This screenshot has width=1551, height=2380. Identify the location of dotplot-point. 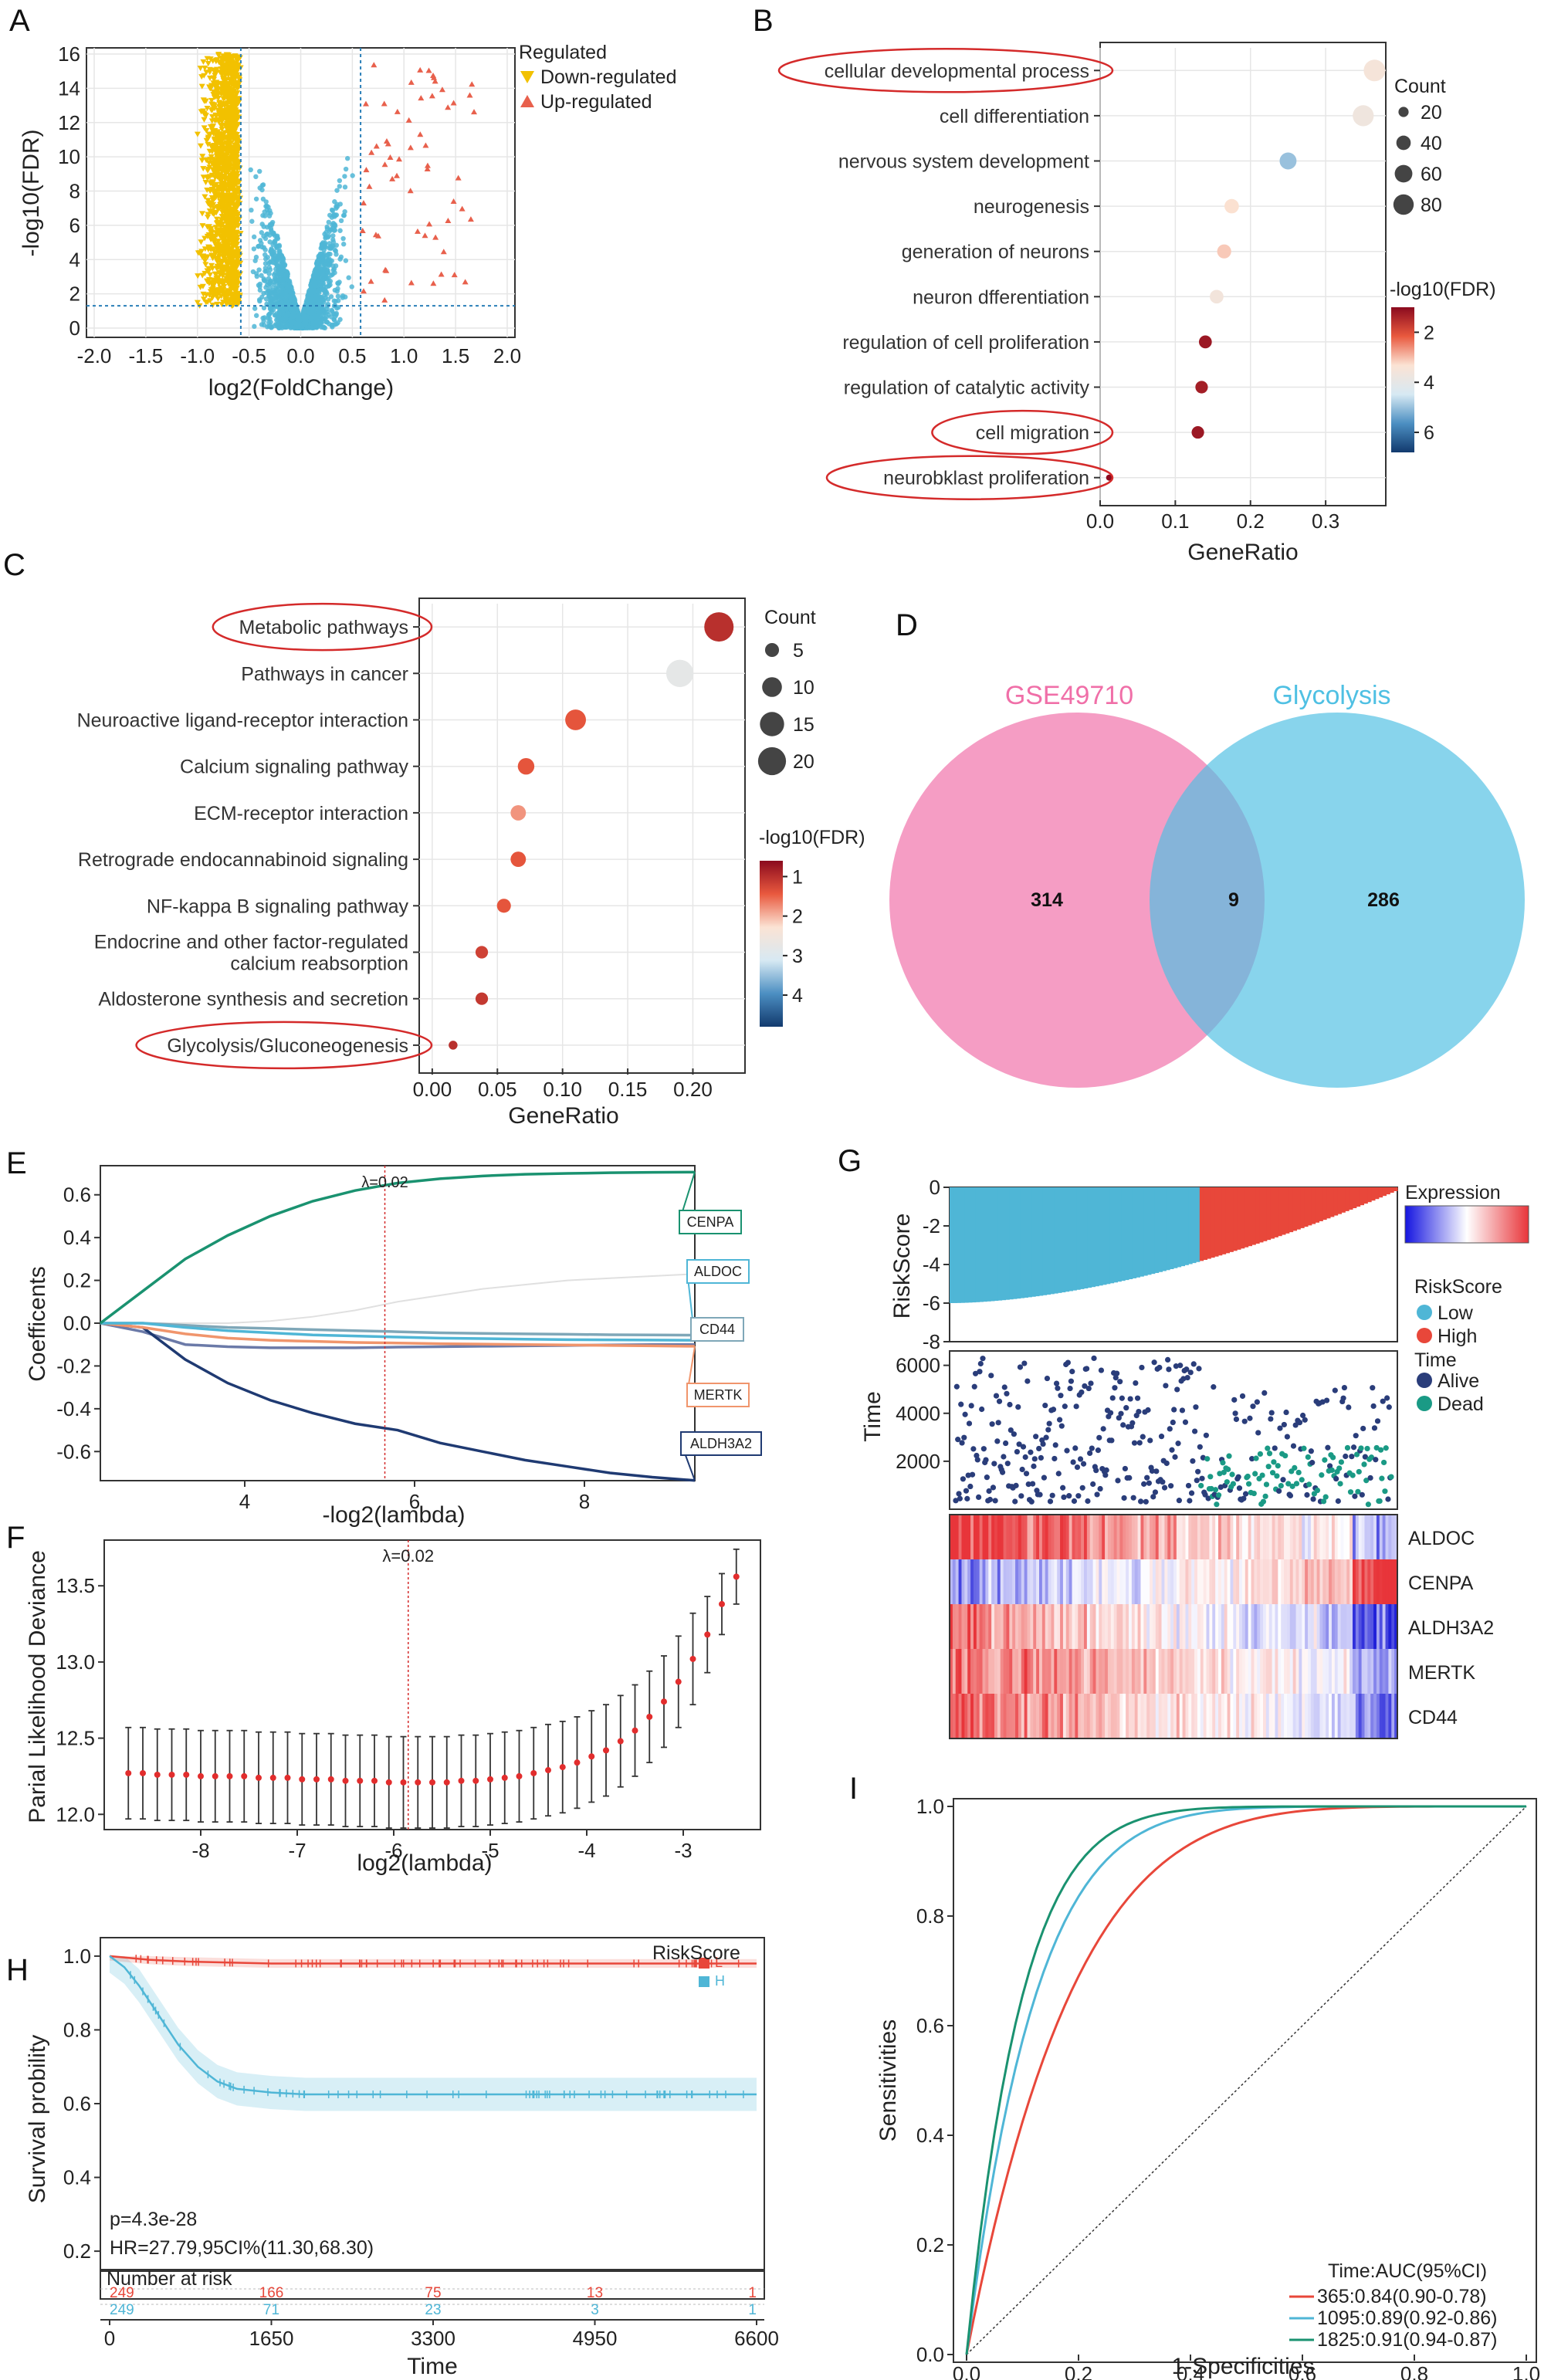
(1363, 116).